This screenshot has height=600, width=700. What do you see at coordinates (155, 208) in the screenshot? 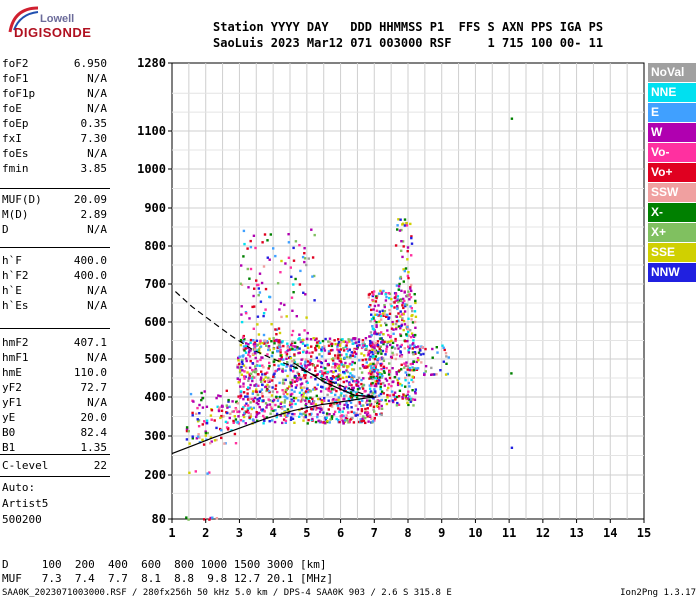
I see `y-tick-label: 900` at bounding box center [155, 208].